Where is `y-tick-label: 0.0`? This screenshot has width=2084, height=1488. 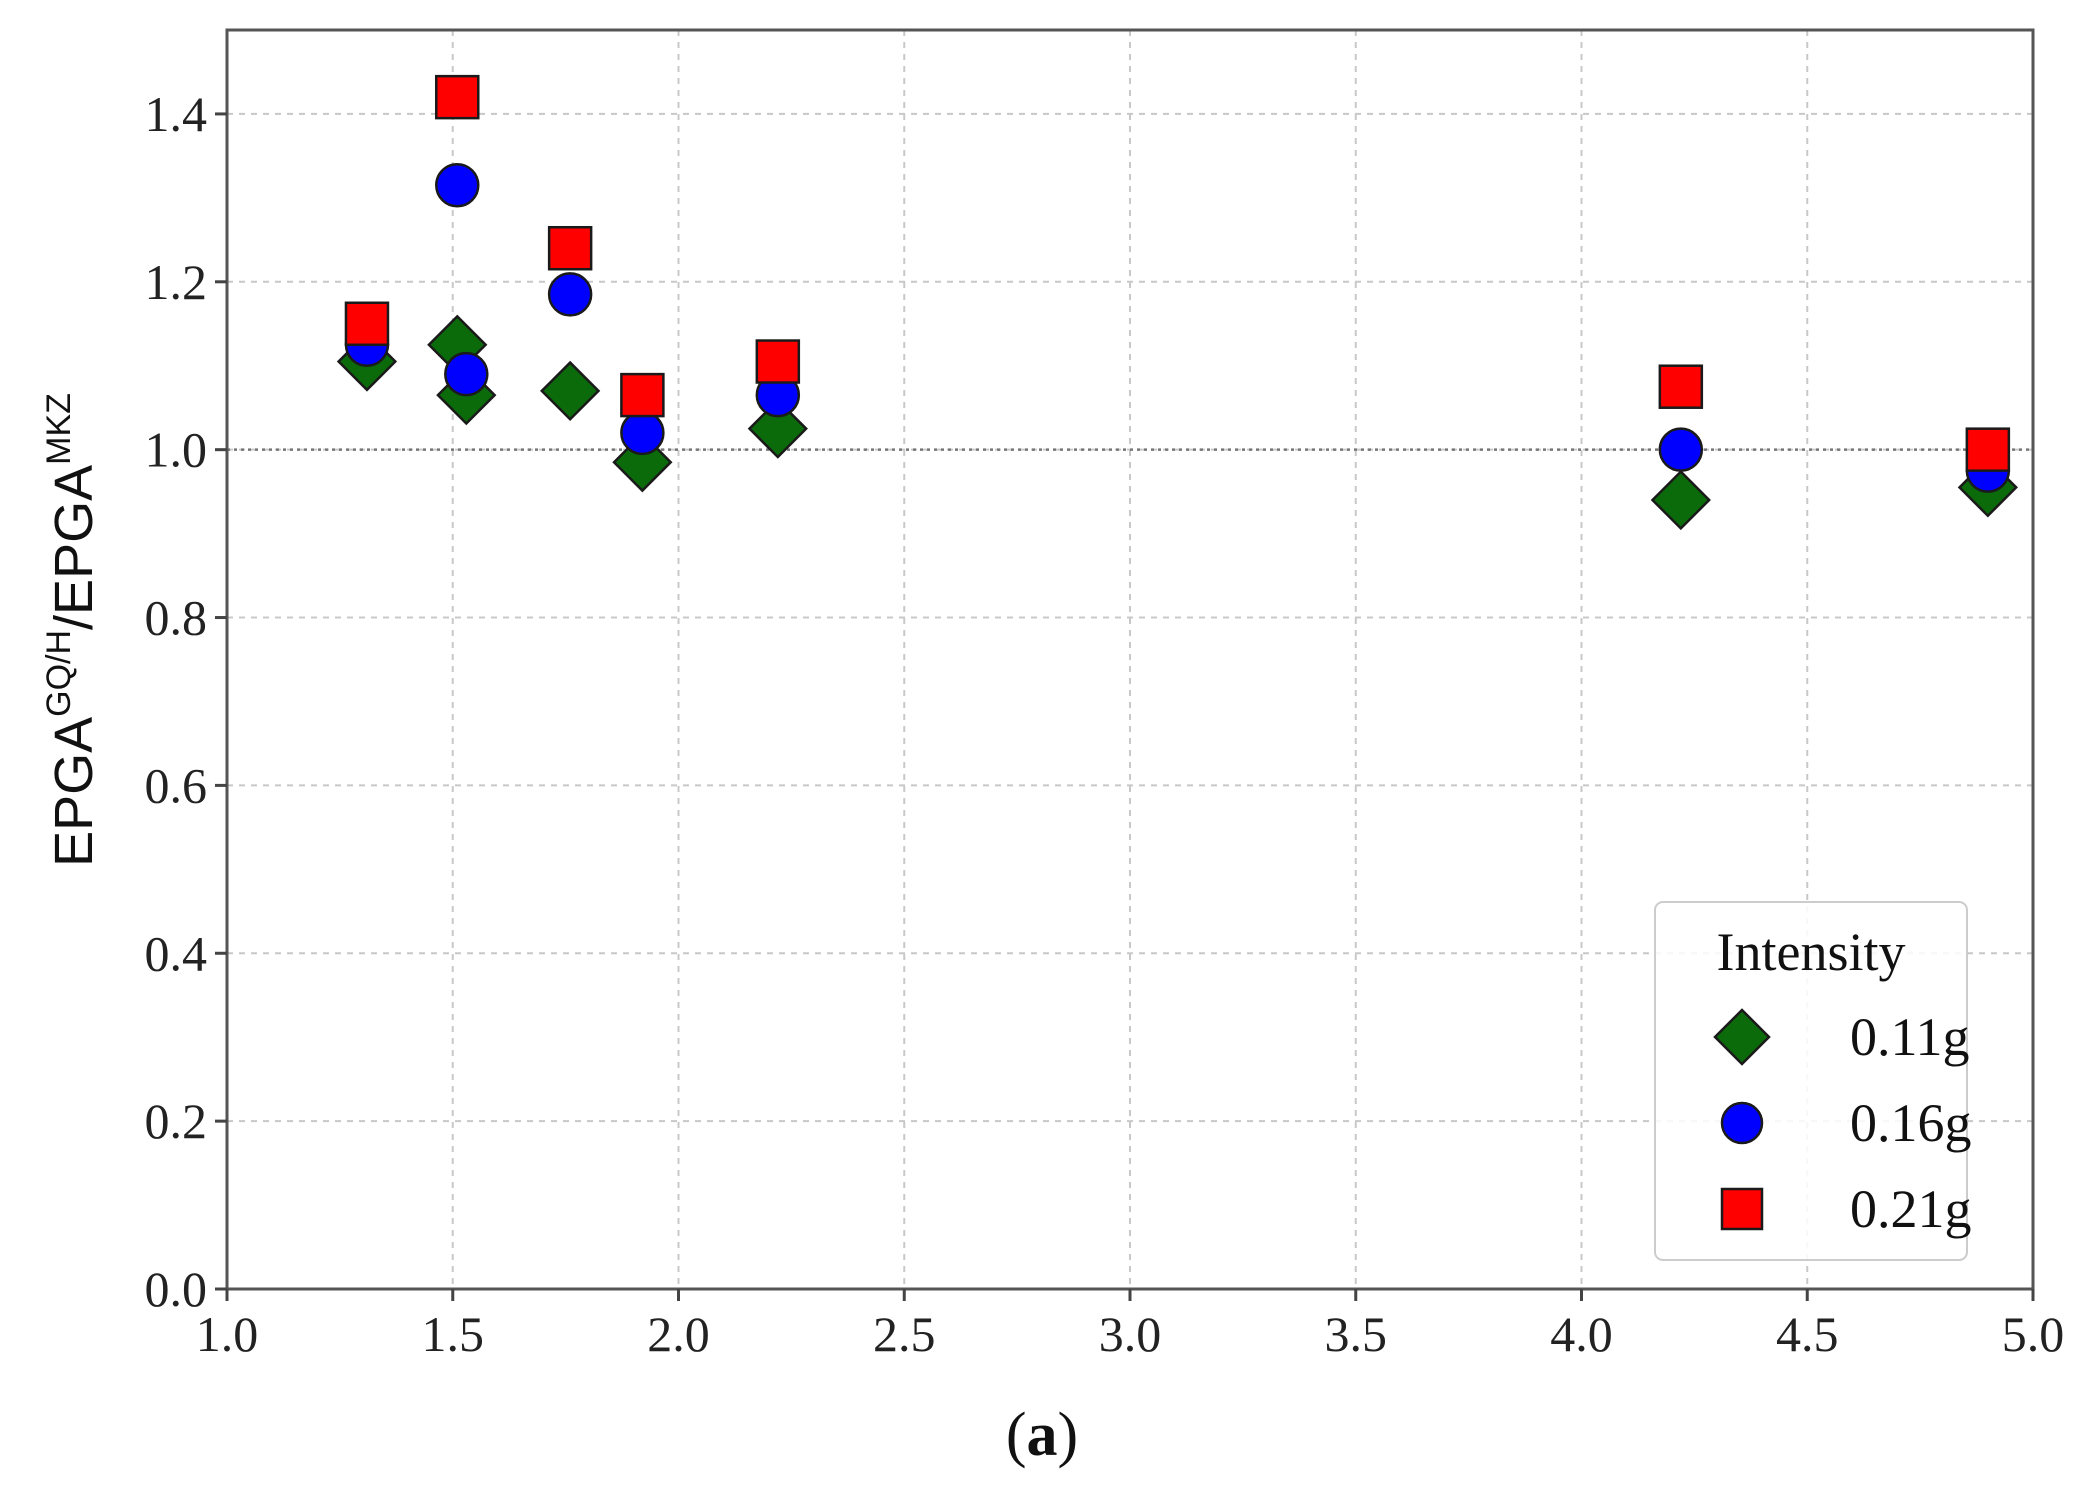
y-tick-label: 0.0 is located at coordinates (176, 1289).